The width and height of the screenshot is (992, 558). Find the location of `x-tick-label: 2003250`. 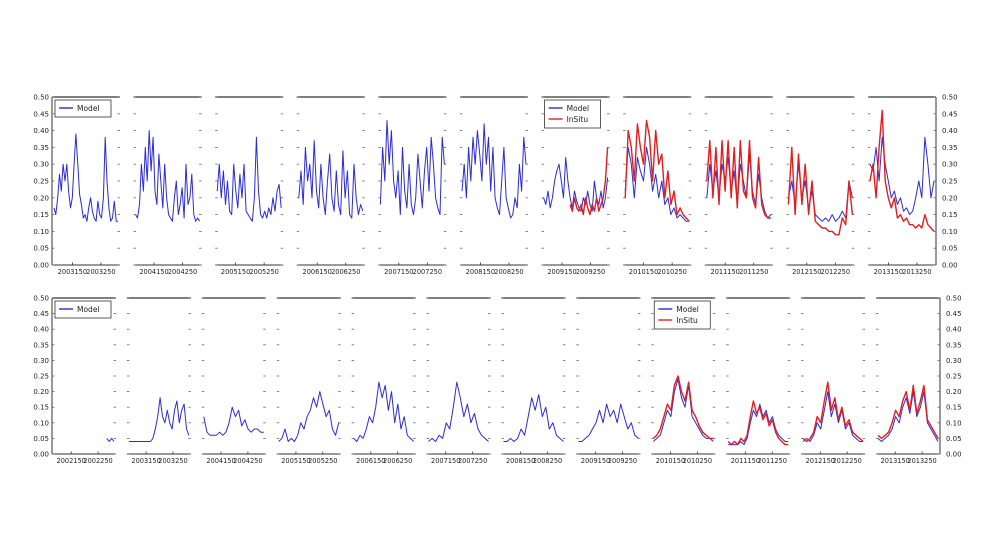

x-tick-label: 2003250 is located at coordinates (100, 272).